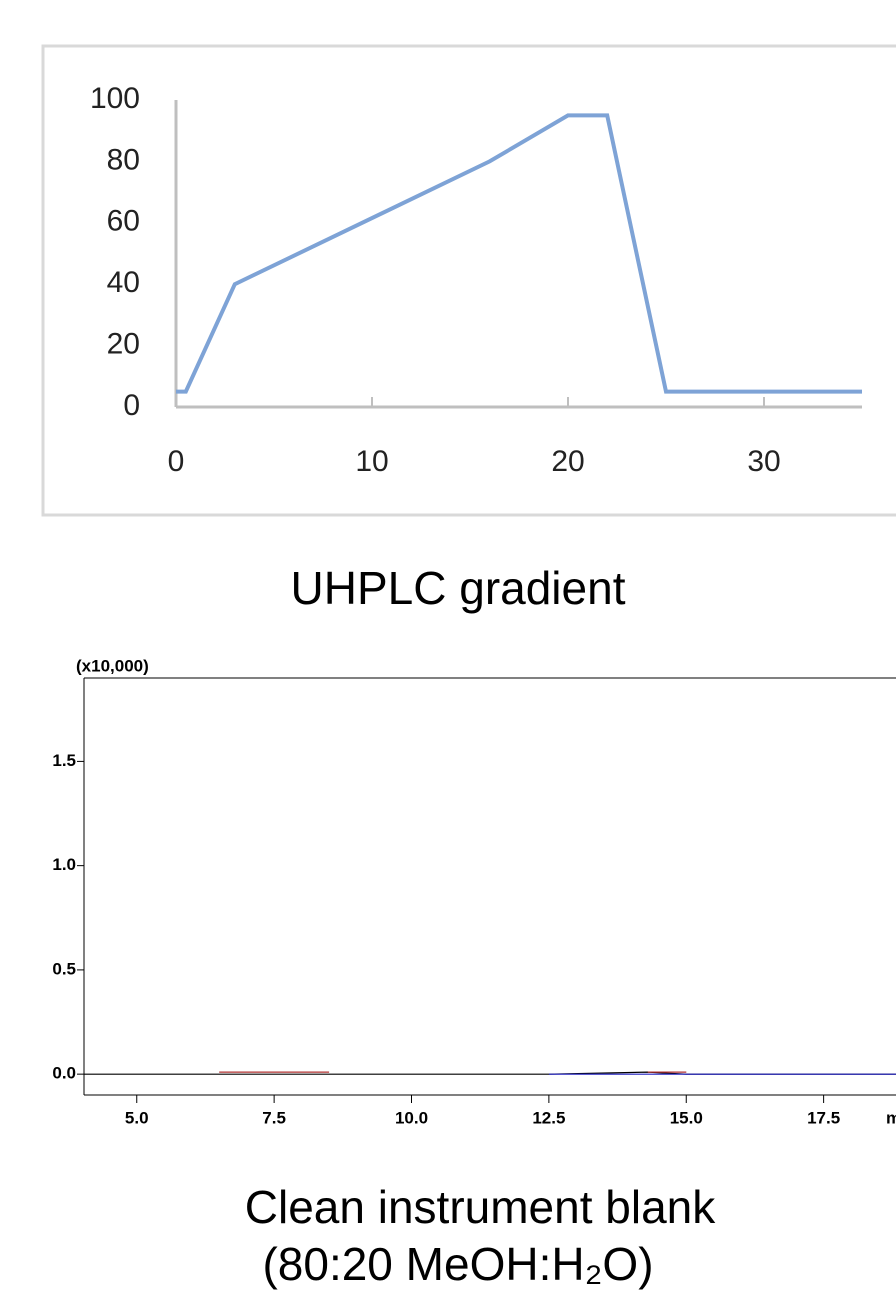 The height and width of the screenshot is (1297, 896). I want to click on y-tick-label: 40, so click(123, 282).